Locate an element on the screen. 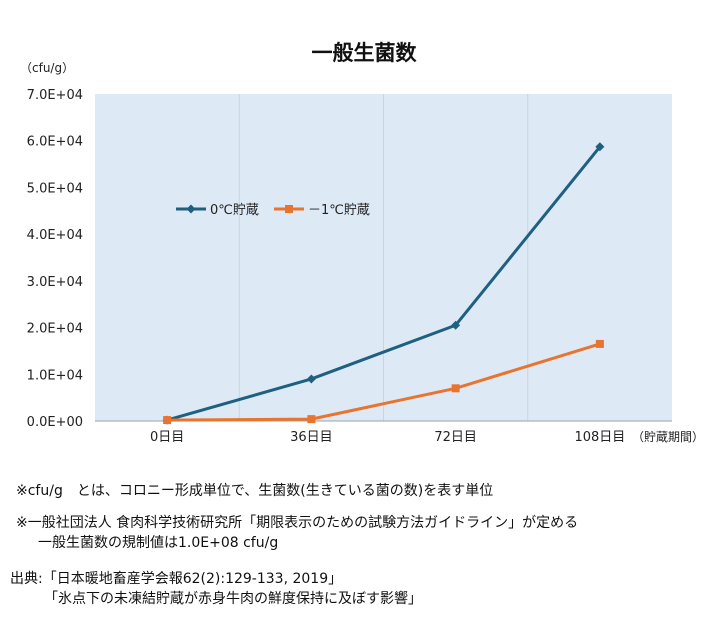 The width and height of the screenshot is (711, 617). y-tick-label: 0.0E+00 is located at coordinates (55, 422).